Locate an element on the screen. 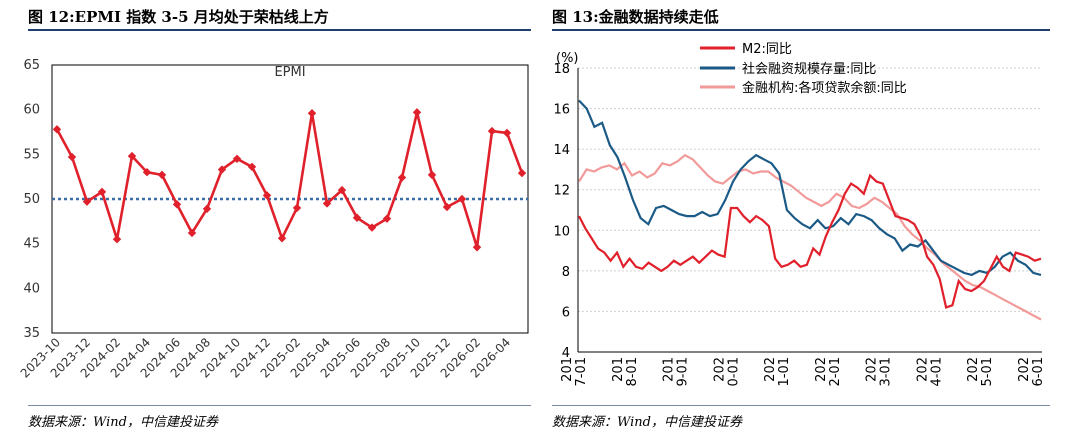 Image resolution: width=1080 pixels, height=441 pixels. epmi-y-tick-label: 55 is located at coordinates (31, 154).